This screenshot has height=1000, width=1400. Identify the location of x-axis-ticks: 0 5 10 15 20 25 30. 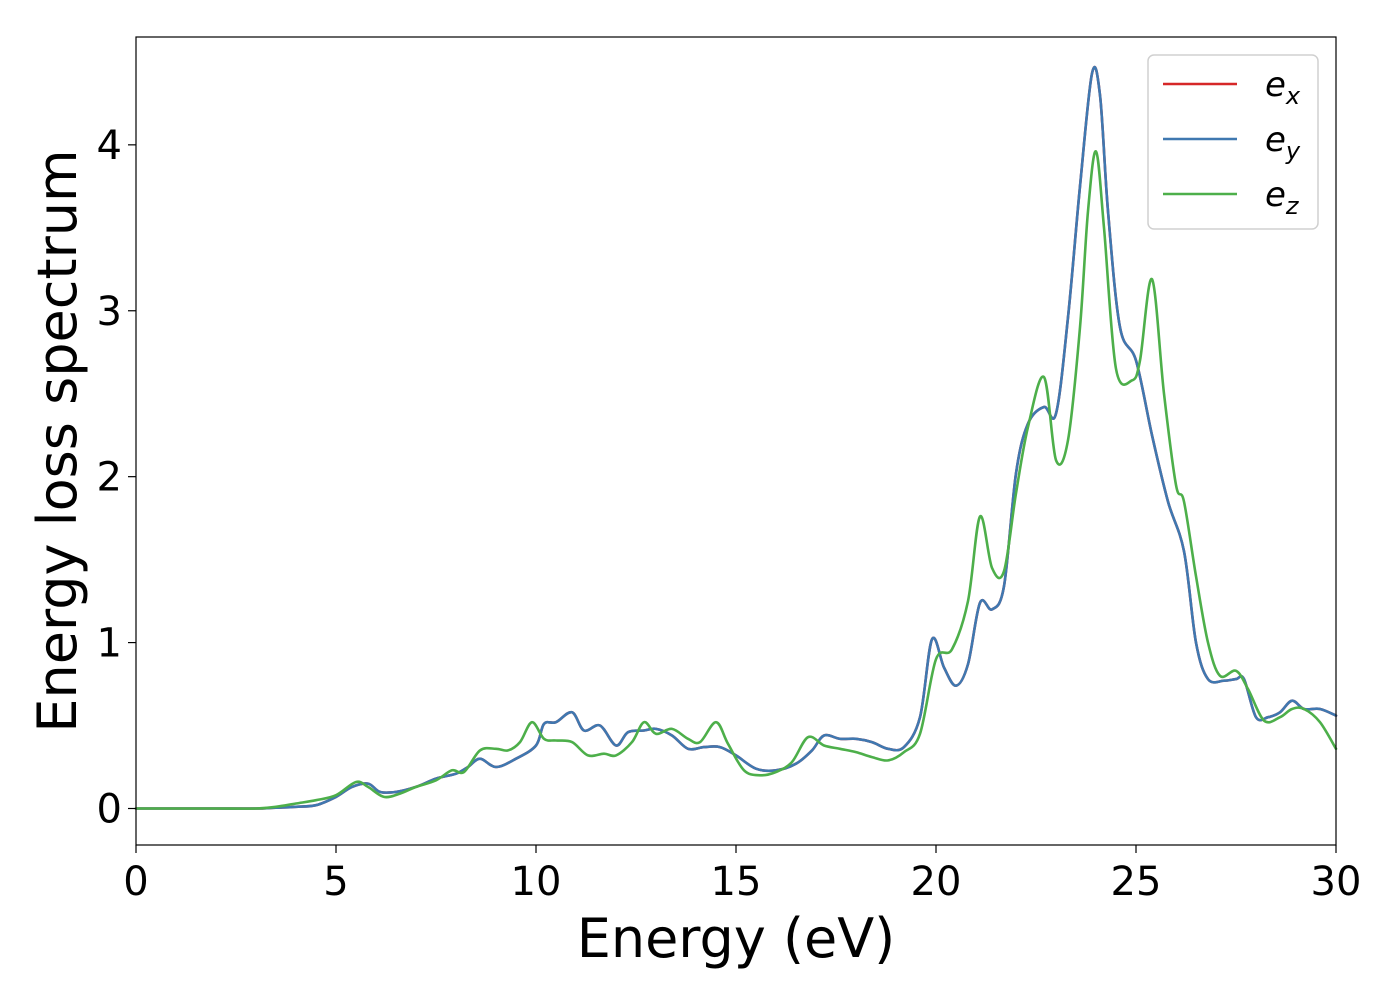
(742, 875).